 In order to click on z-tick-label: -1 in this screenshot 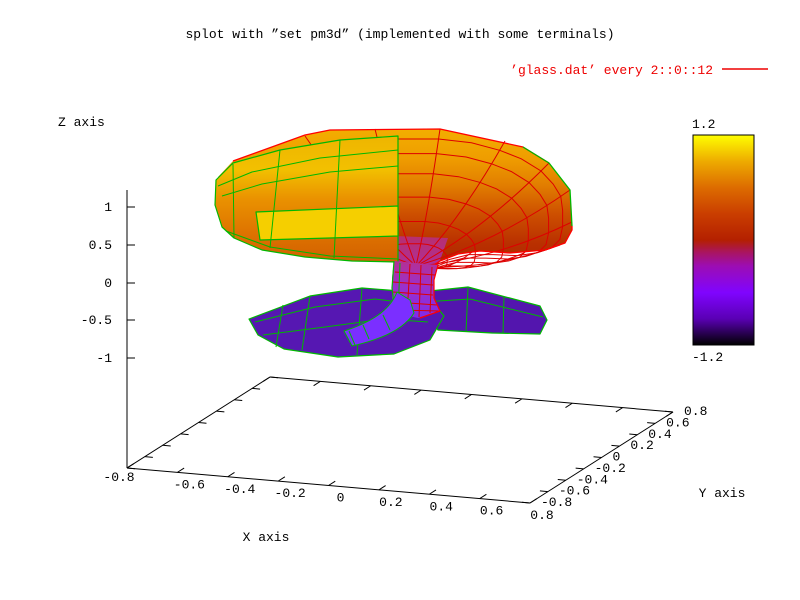, I will do `click(104, 358)`.